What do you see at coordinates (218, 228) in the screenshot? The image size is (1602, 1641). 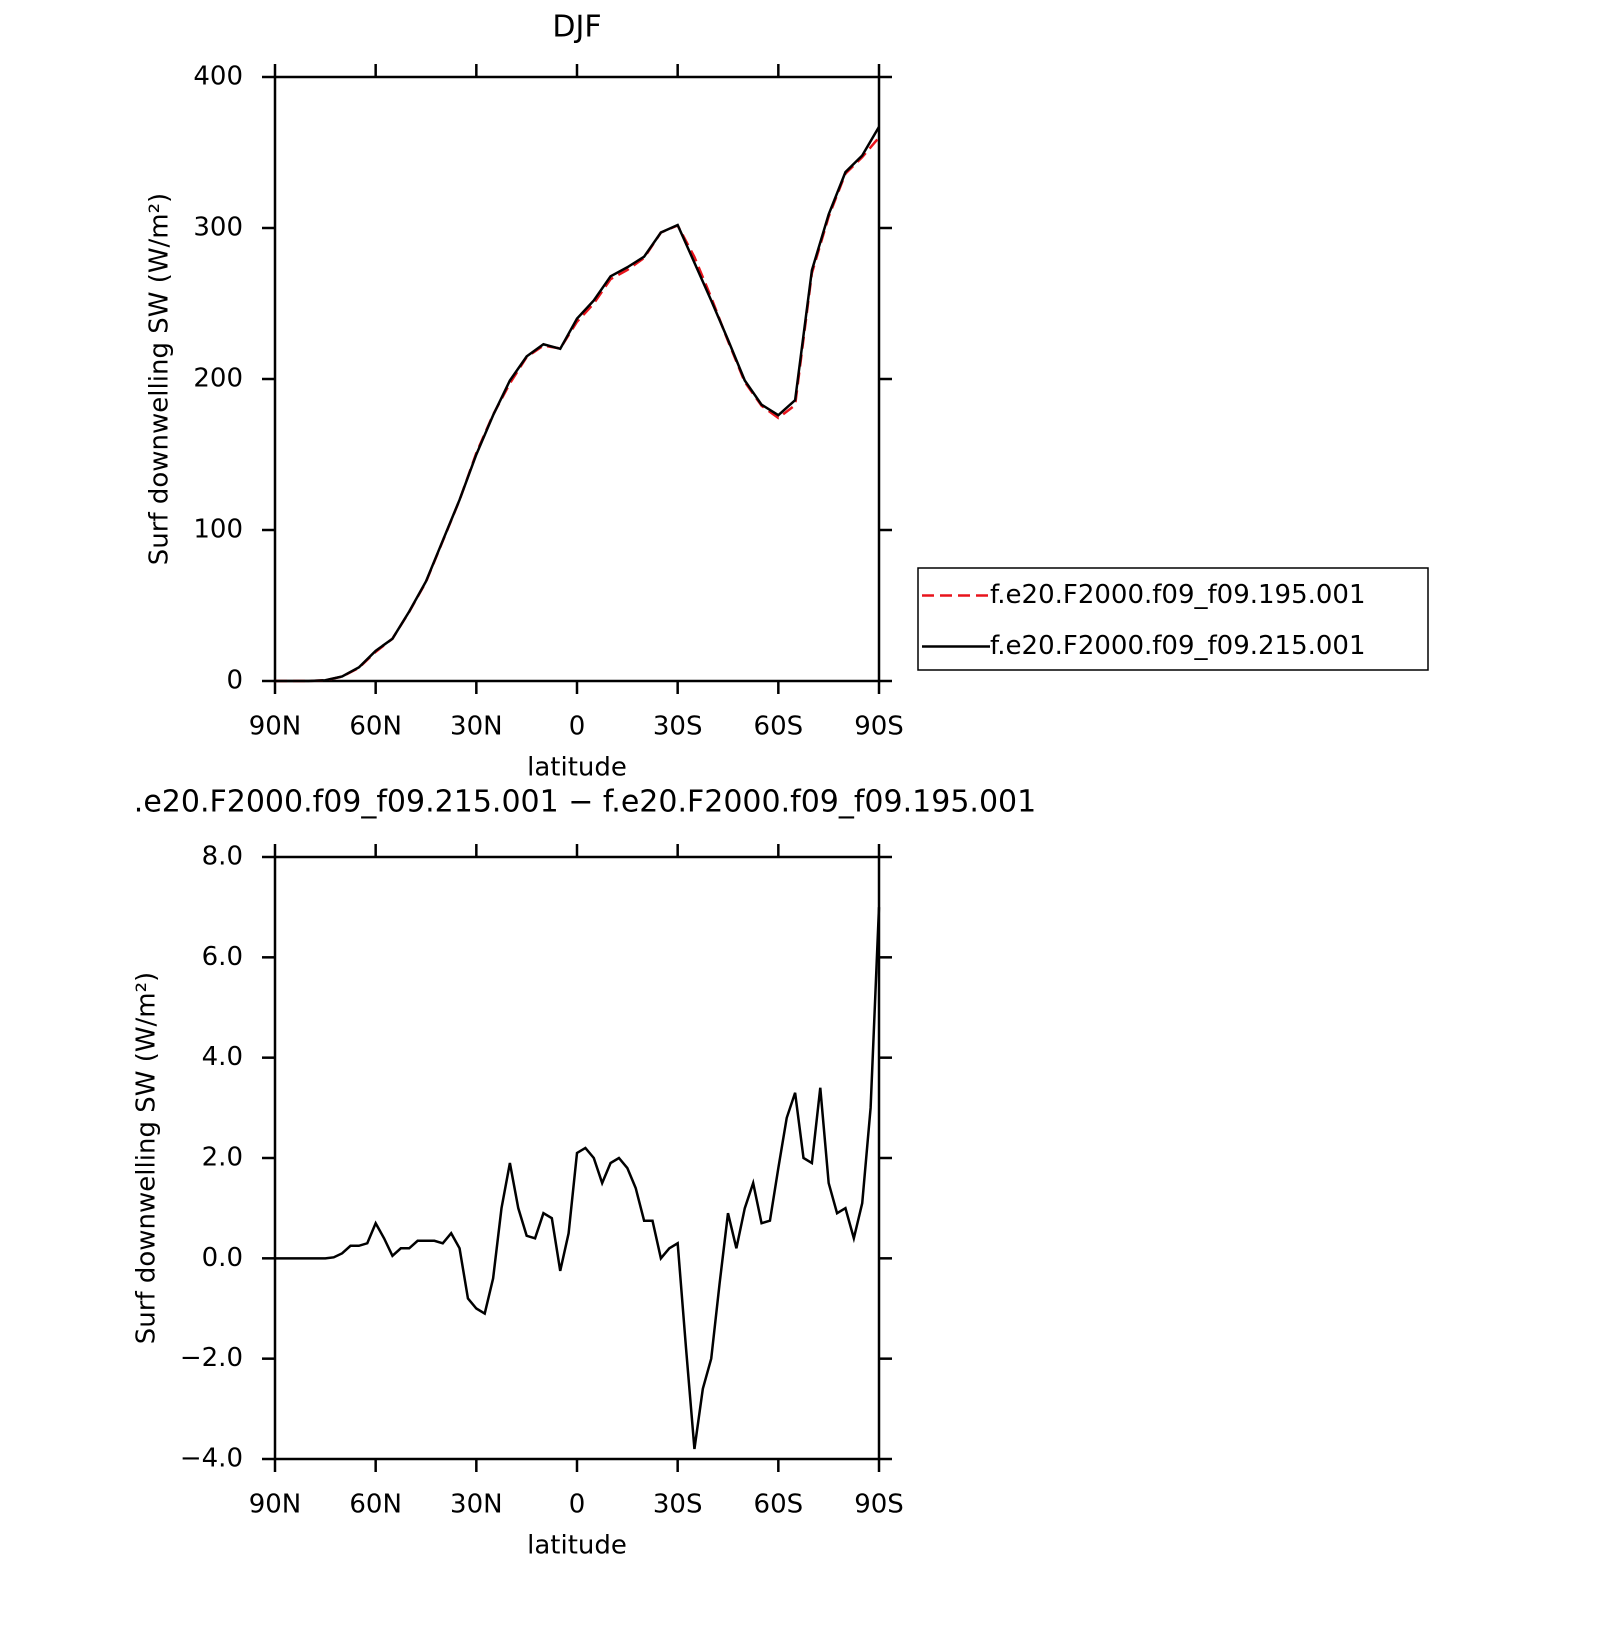 I see `y-tick-label: 300` at bounding box center [218, 228].